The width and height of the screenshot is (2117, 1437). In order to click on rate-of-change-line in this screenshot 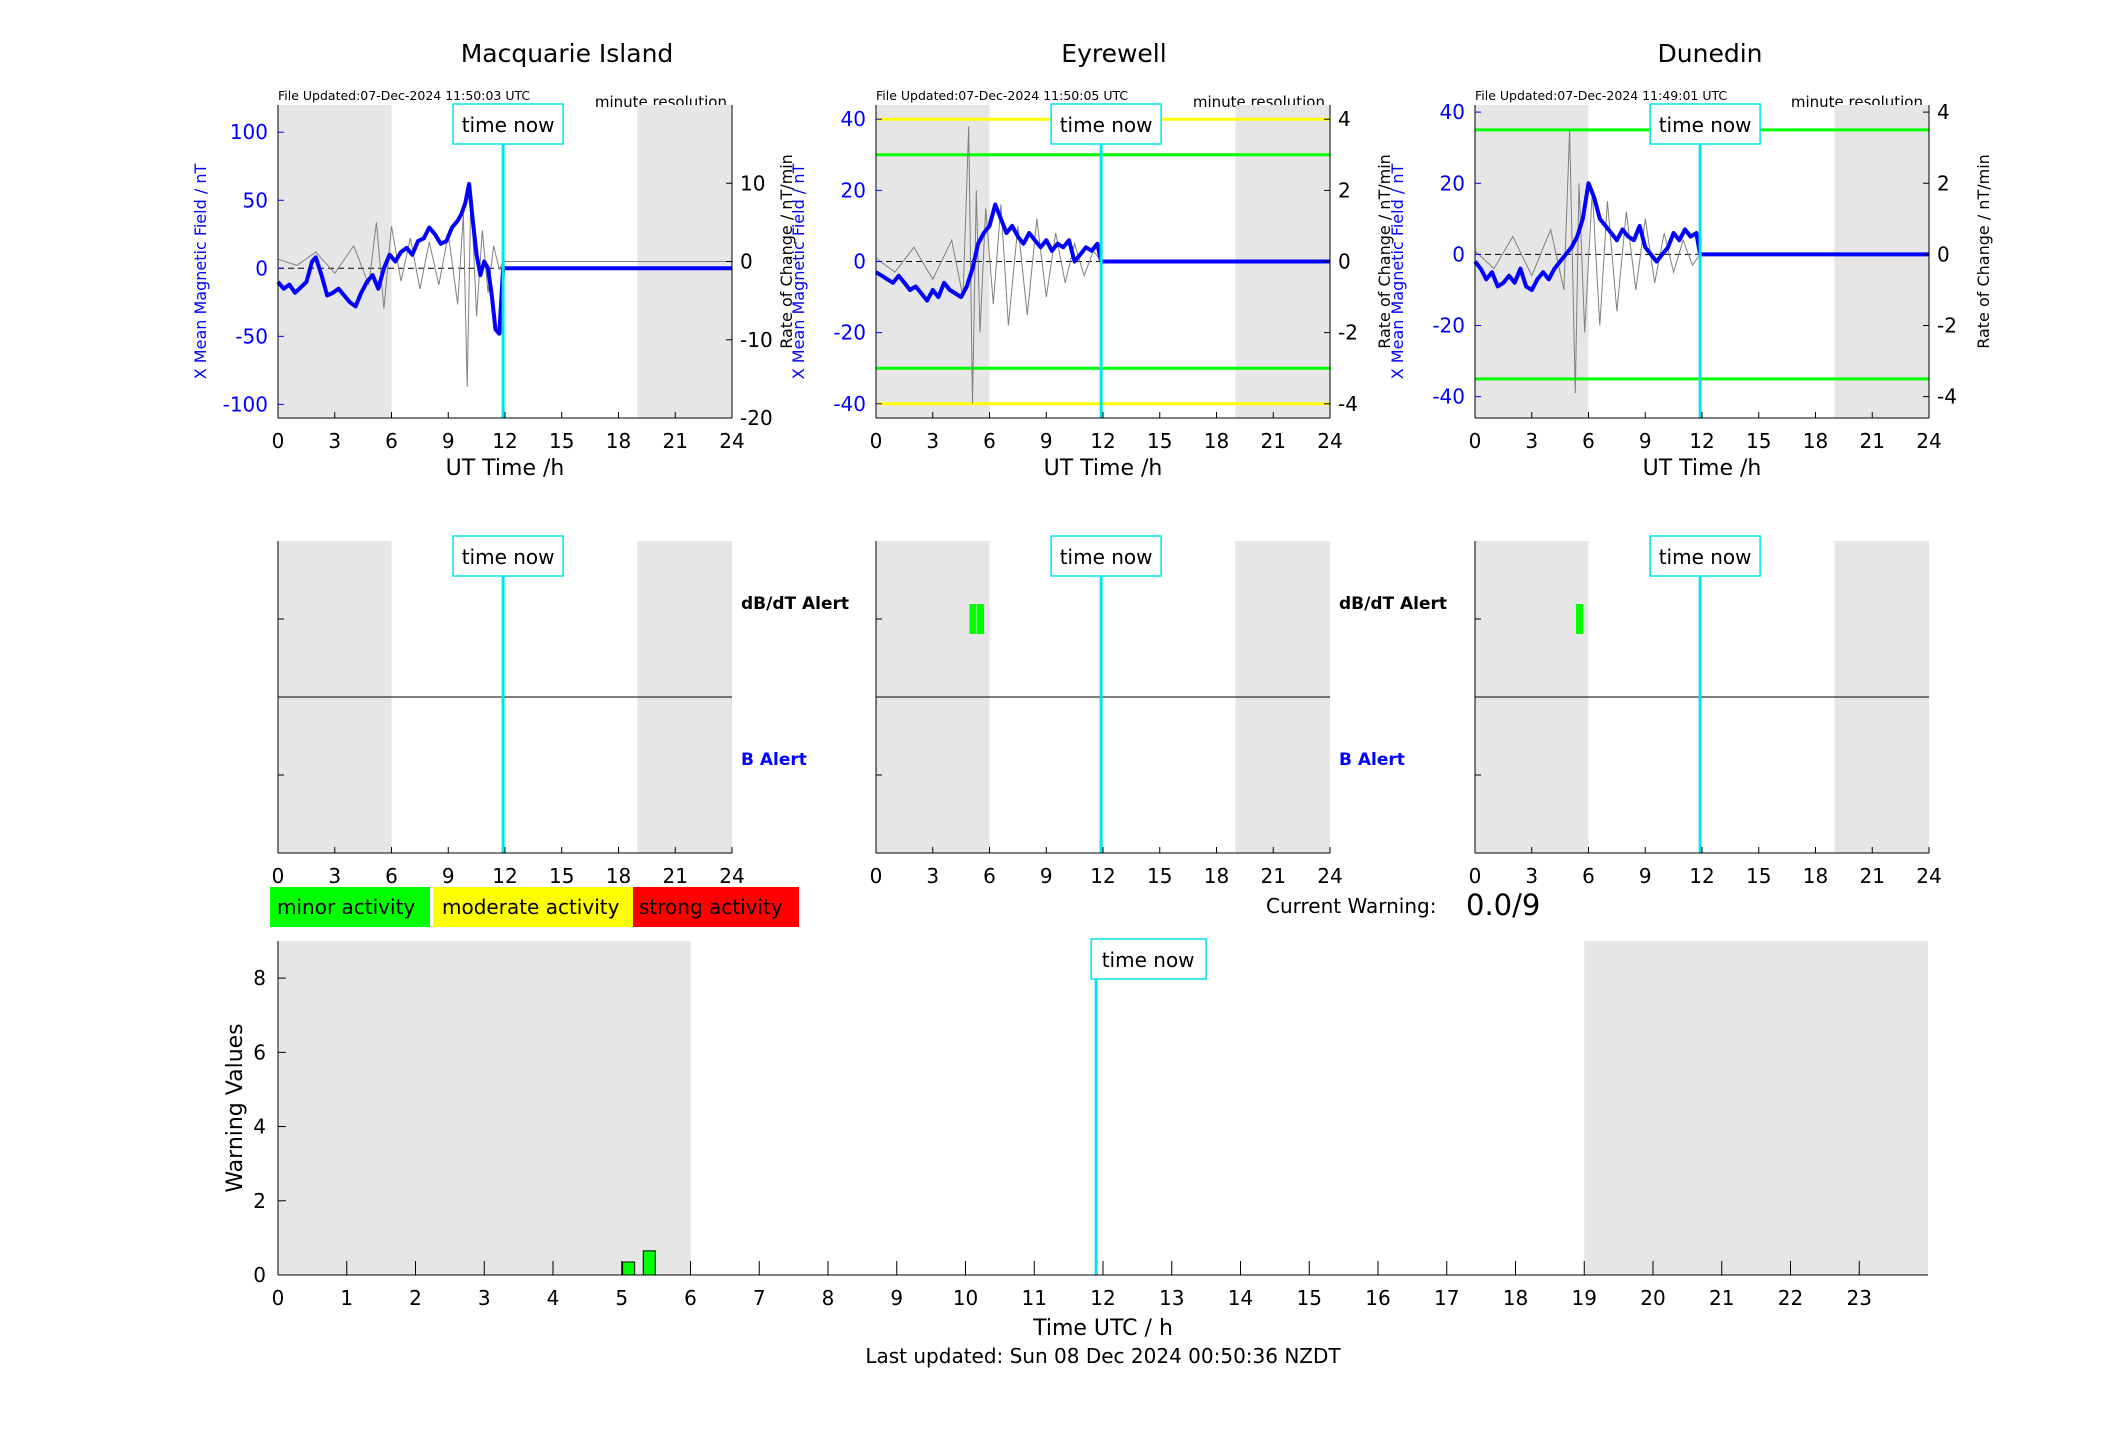, I will do `click(1701, 261)`.